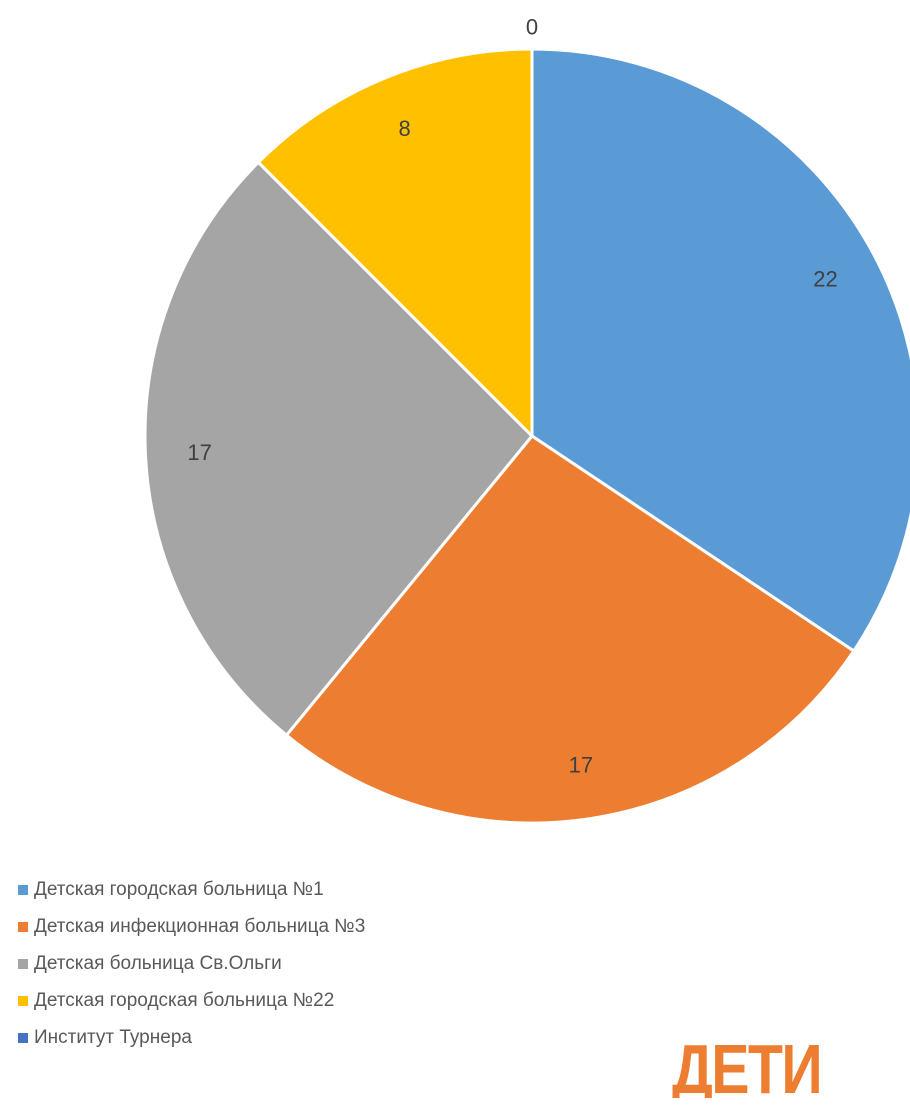 The height and width of the screenshot is (1107, 910). I want to click on legend-item-3: Детская больница Св.Ольги, so click(191, 963).